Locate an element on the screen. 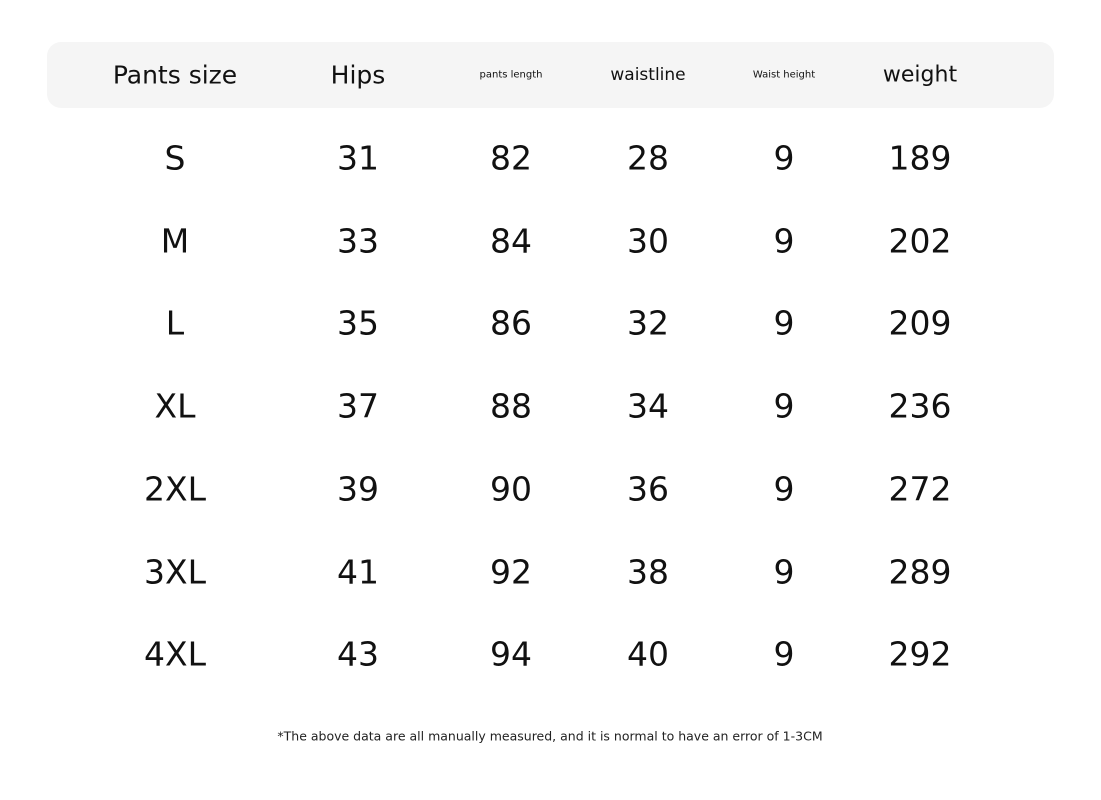  column-header-waistline: waistline is located at coordinates (648, 75).